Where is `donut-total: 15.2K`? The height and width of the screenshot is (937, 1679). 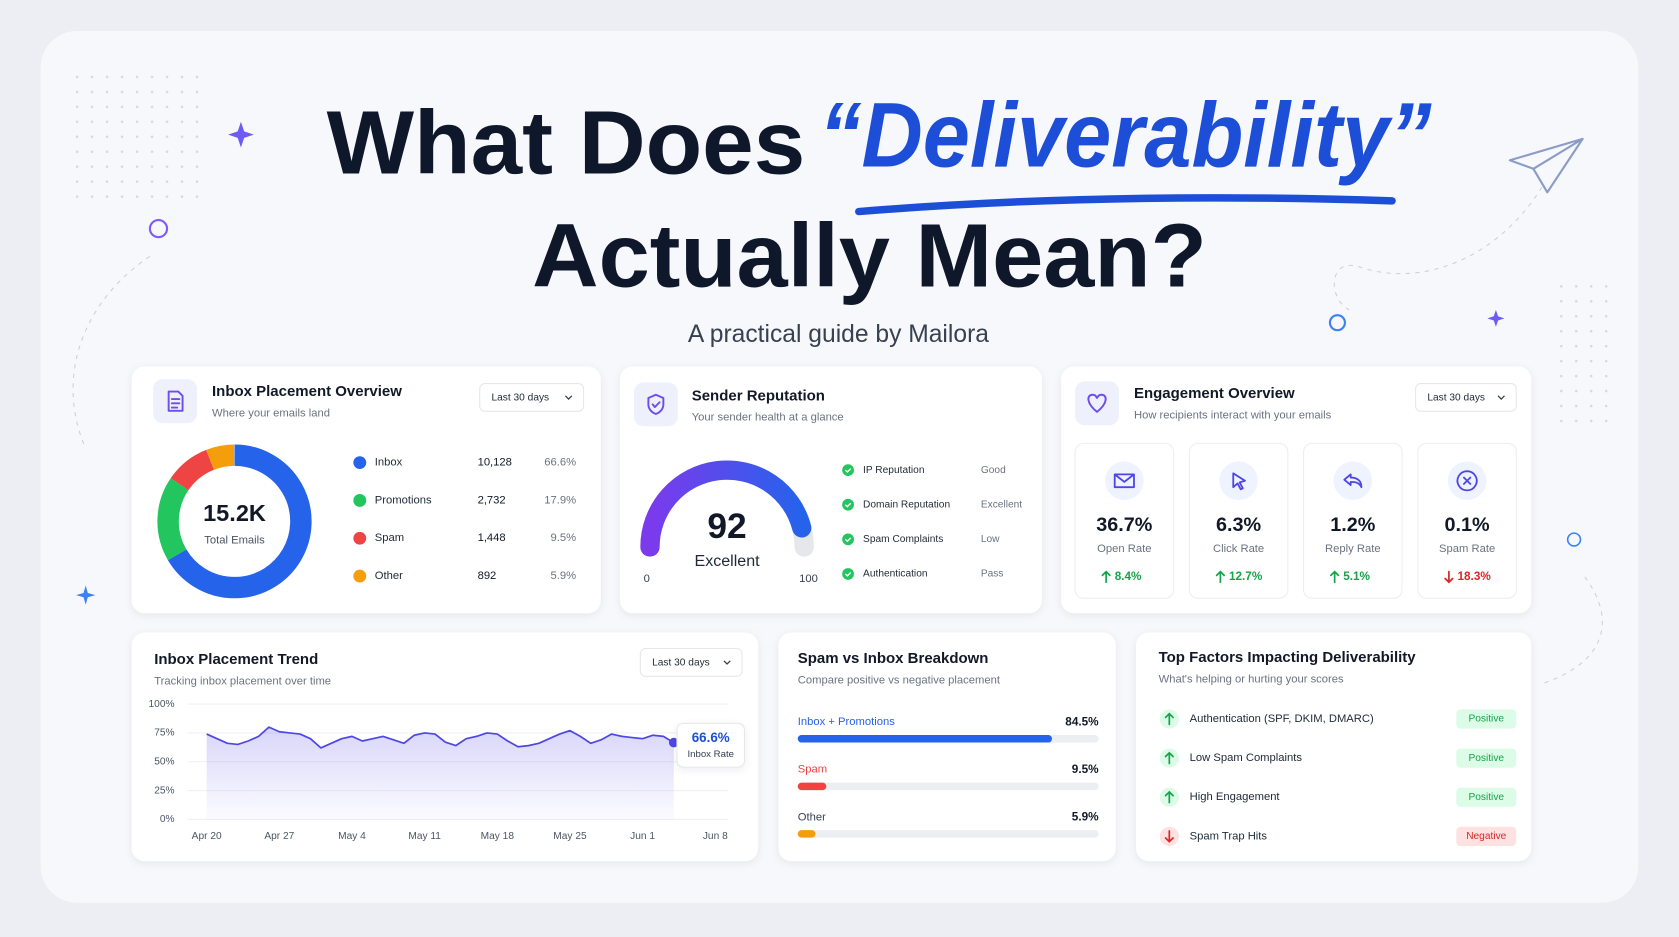 donut-total: 15.2K is located at coordinates (234, 513).